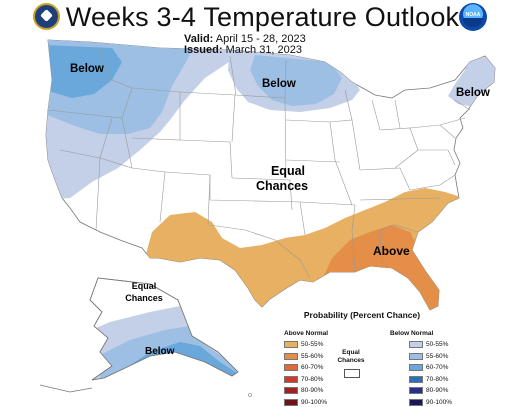 The image size is (525, 407). I want to click on legend-below-row: 50-55%, so click(428, 344).